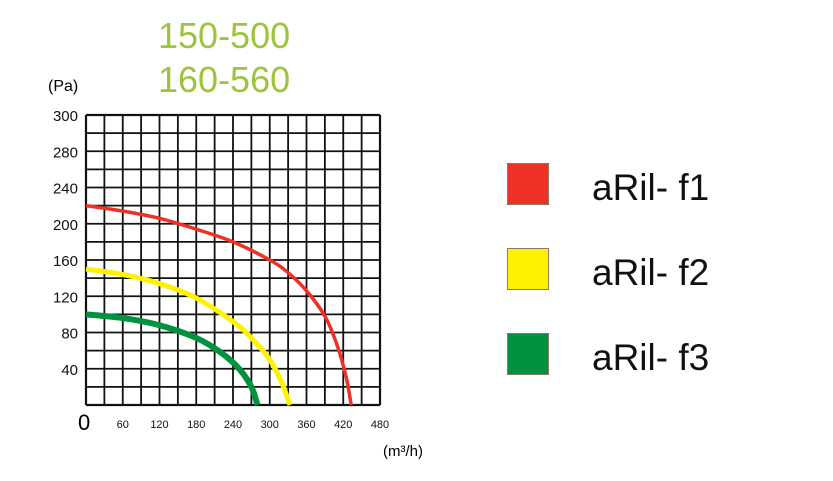 The width and height of the screenshot is (833, 481). Describe the element at coordinates (63, 86) in the screenshot. I see `y-axis-label: (Pa)` at that location.